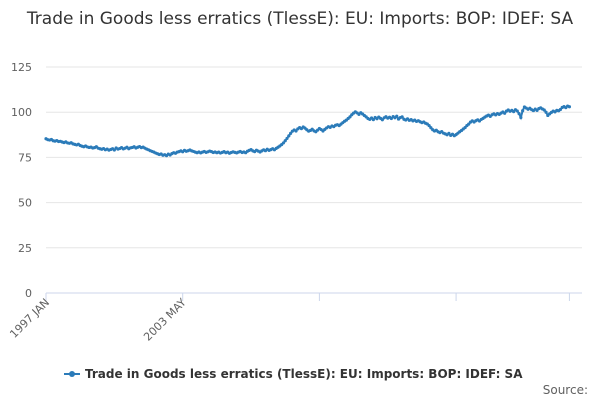 This screenshot has width=600, height=400. What do you see at coordinates (28, 293) in the screenshot?
I see `y-tick-label: 0` at bounding box center [28, 293].